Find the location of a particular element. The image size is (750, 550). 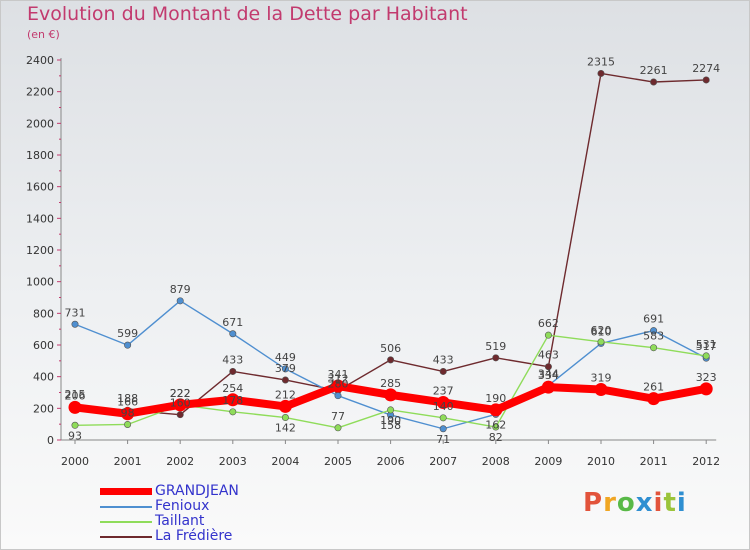

data-label-fenioux: 280 is located at coordinates (338, 384).